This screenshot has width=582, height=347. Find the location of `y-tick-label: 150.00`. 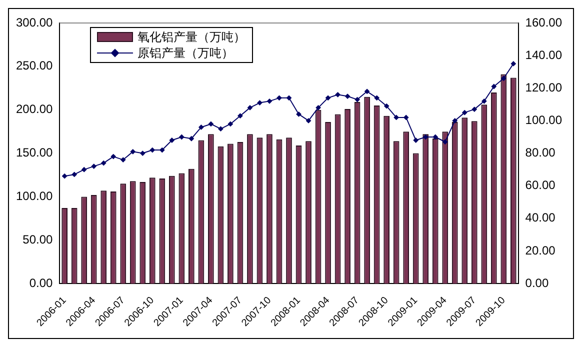

y-tick-label: 150.00 is located at coordinates (35, 153).